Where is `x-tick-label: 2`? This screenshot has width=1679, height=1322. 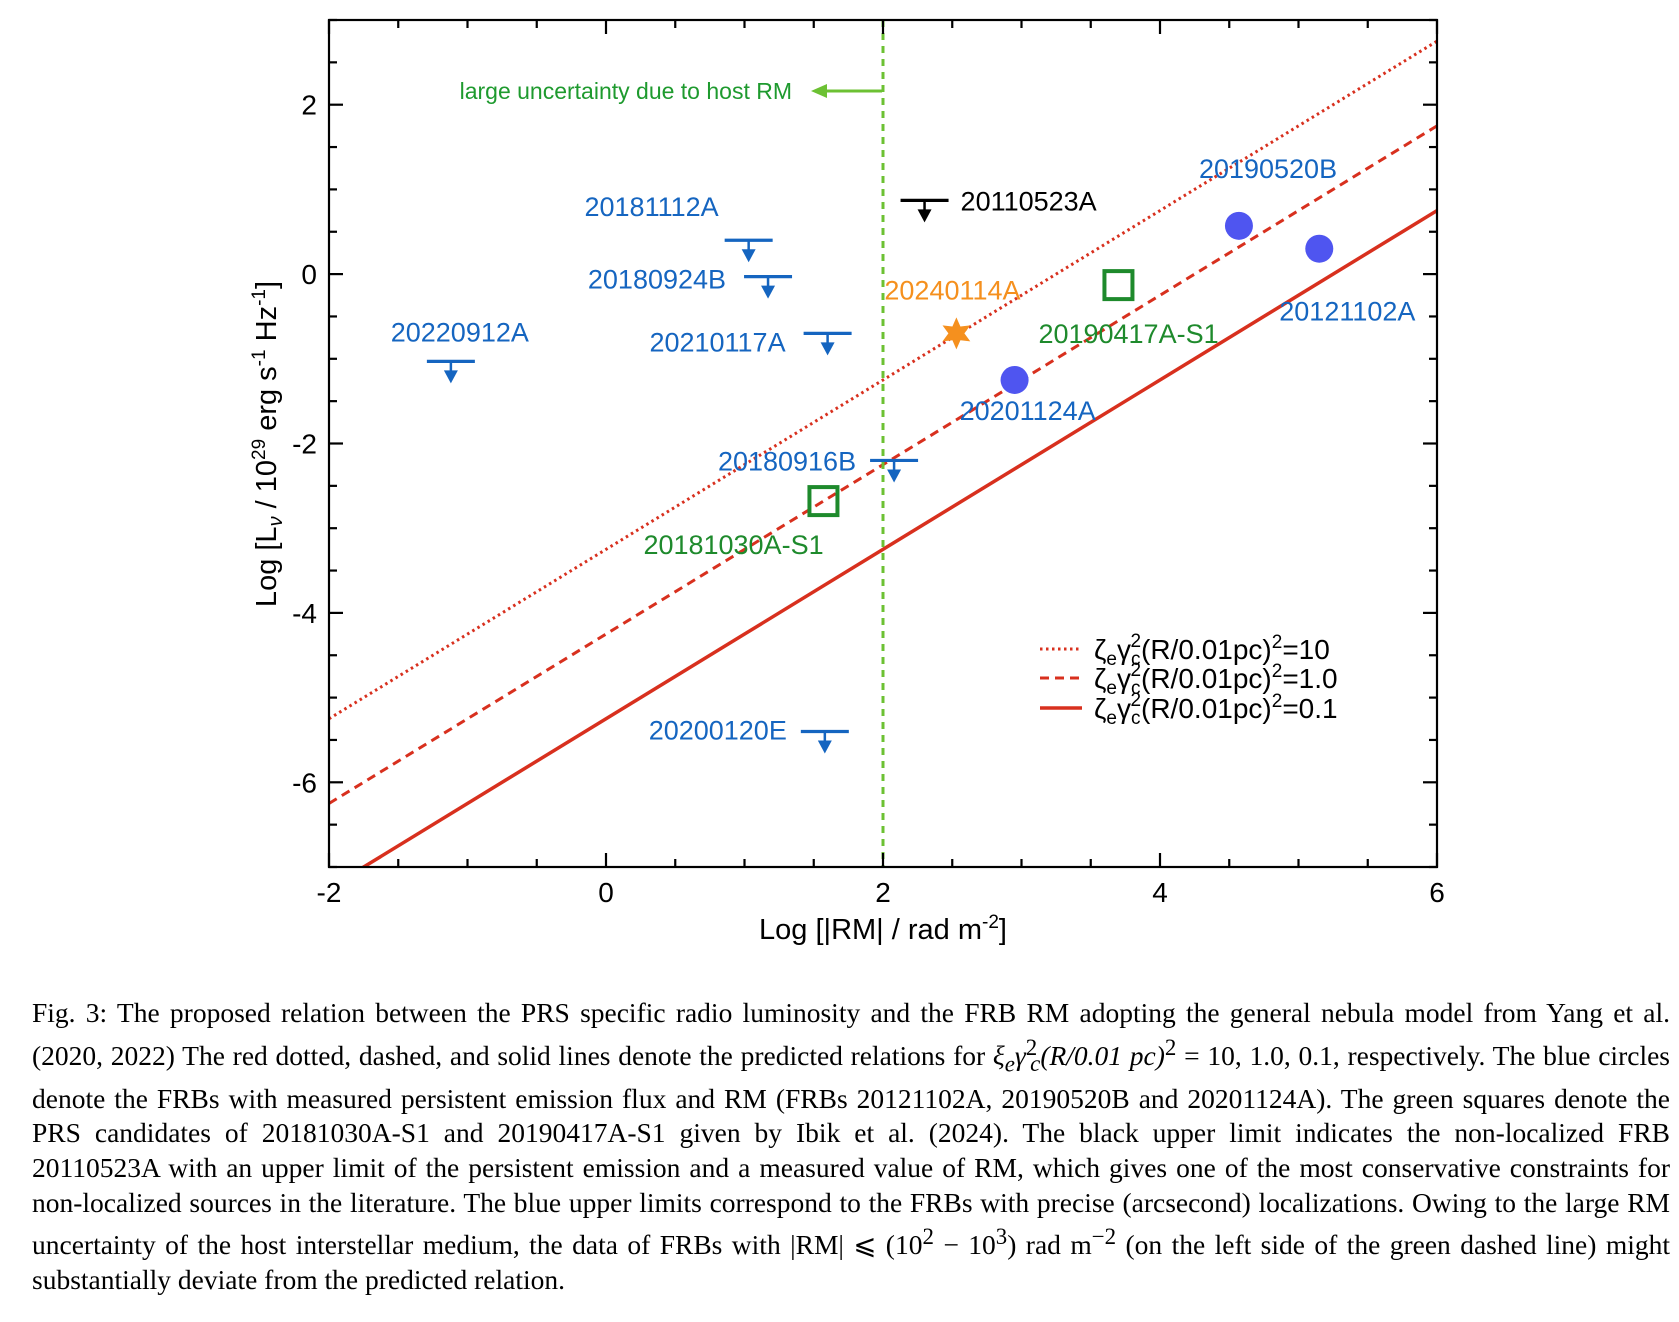 x-tick-label: 2 is located at coordinates (883, 892).